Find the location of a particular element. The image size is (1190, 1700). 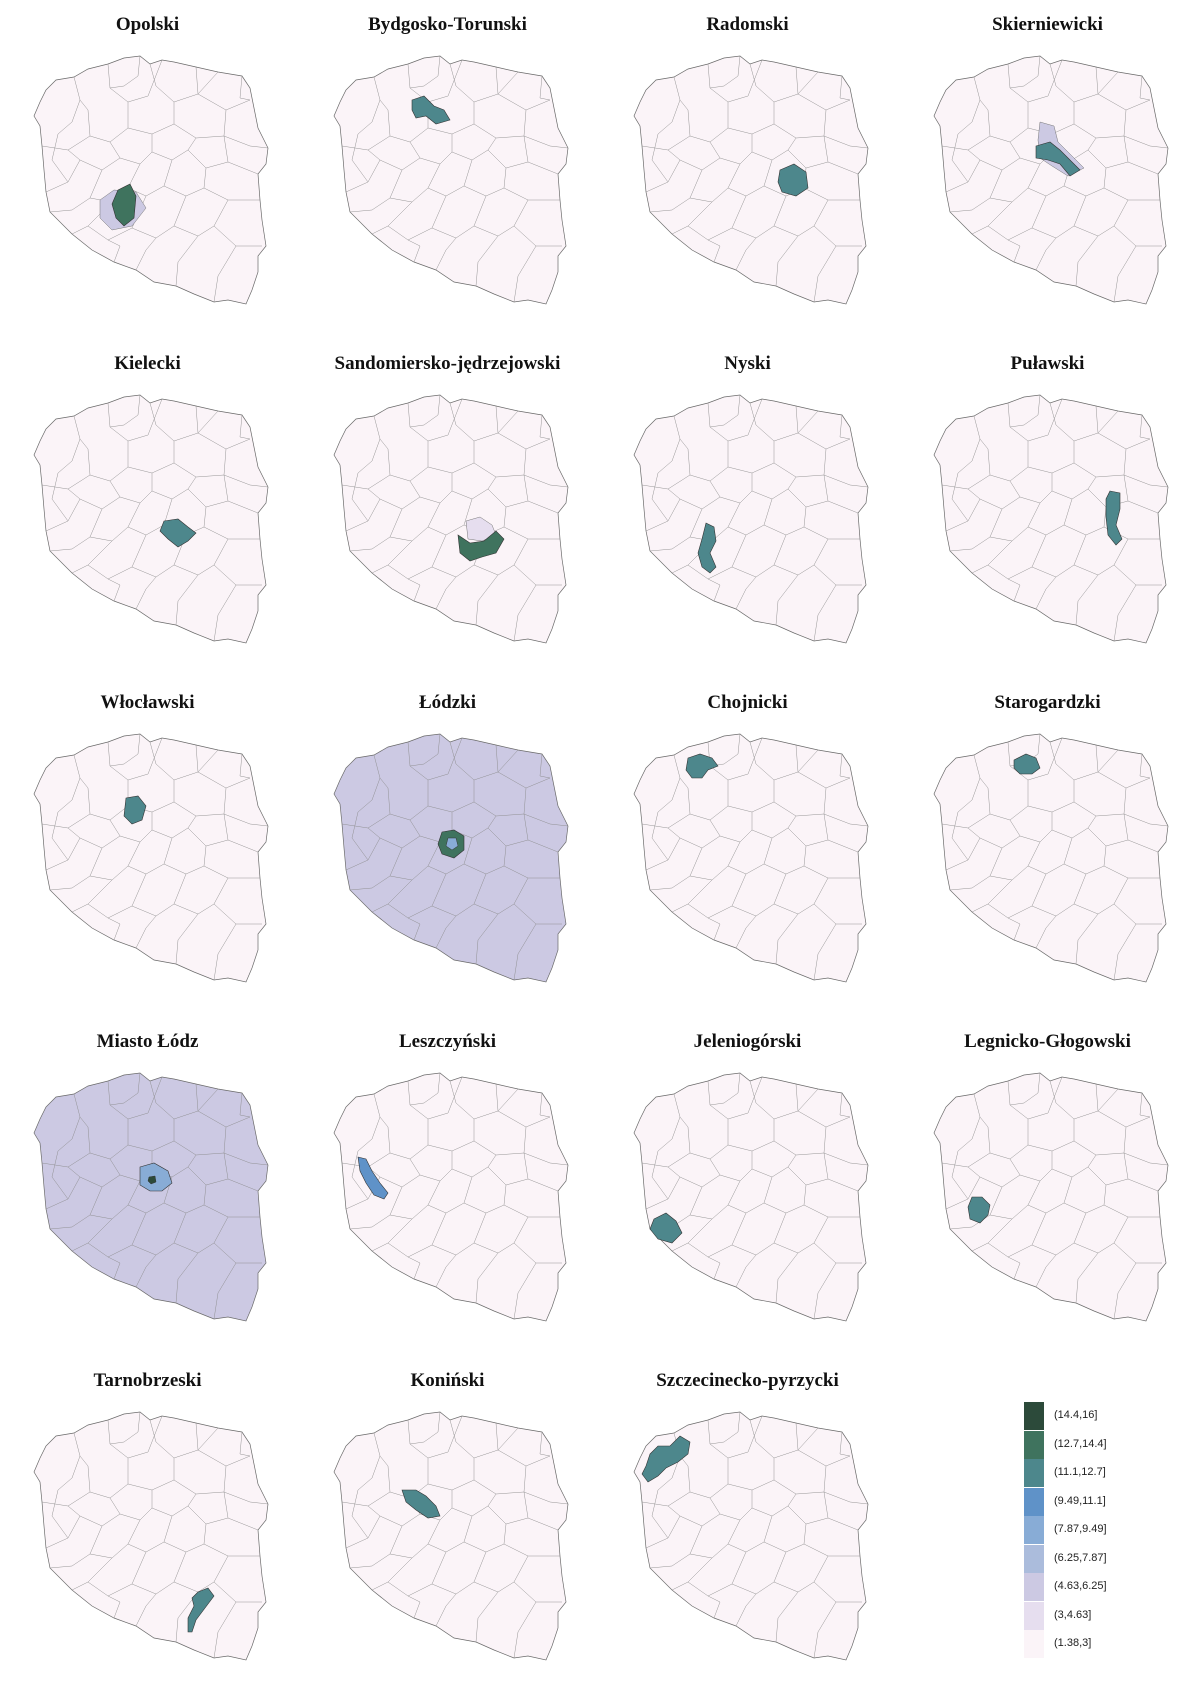

map-panel-bydgosko-torunski: Bydgosko-Torunski is located at coordinates (447, 179).